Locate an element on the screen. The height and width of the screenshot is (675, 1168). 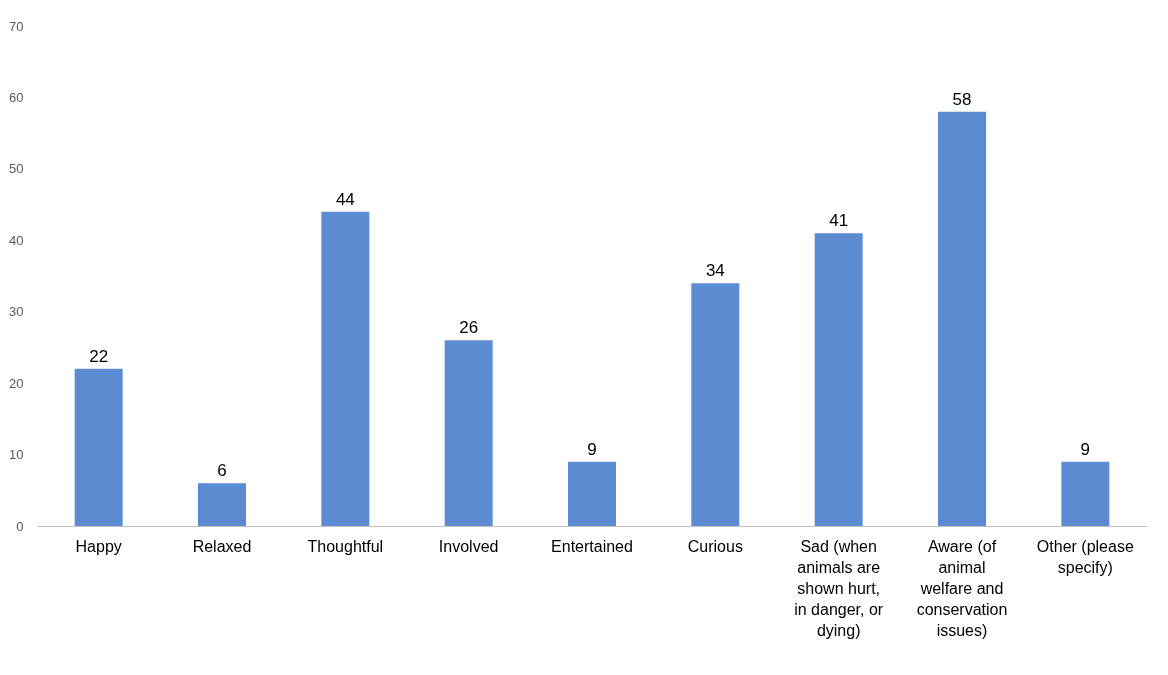
x-tick-label: Curious is located at coordinates (715, 546).